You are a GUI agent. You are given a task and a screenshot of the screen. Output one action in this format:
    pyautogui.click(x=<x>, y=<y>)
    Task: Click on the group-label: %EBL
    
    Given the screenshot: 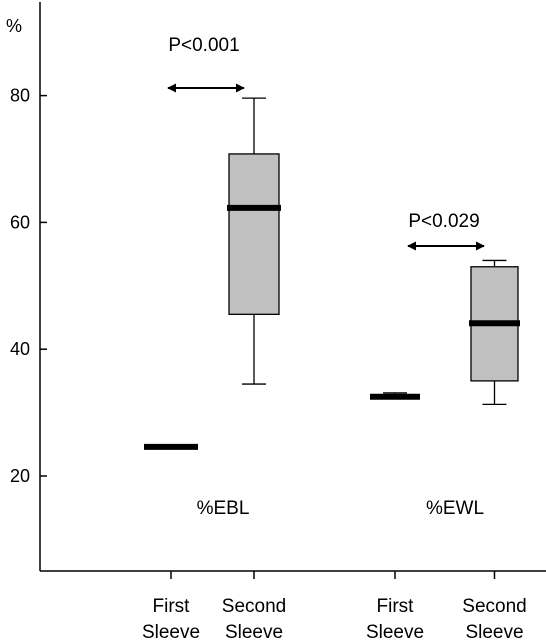 What is the action you would take?
    pyautogui.click(x=223, y=508)
    